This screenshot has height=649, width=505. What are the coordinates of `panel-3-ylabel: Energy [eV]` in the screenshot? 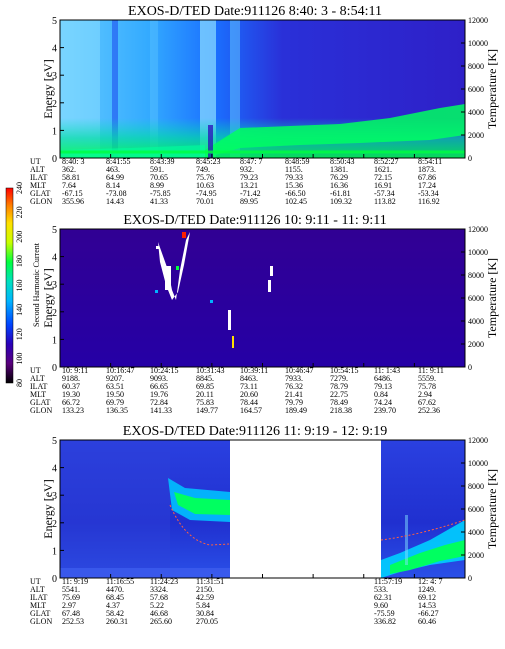 It's located at (48, 508).